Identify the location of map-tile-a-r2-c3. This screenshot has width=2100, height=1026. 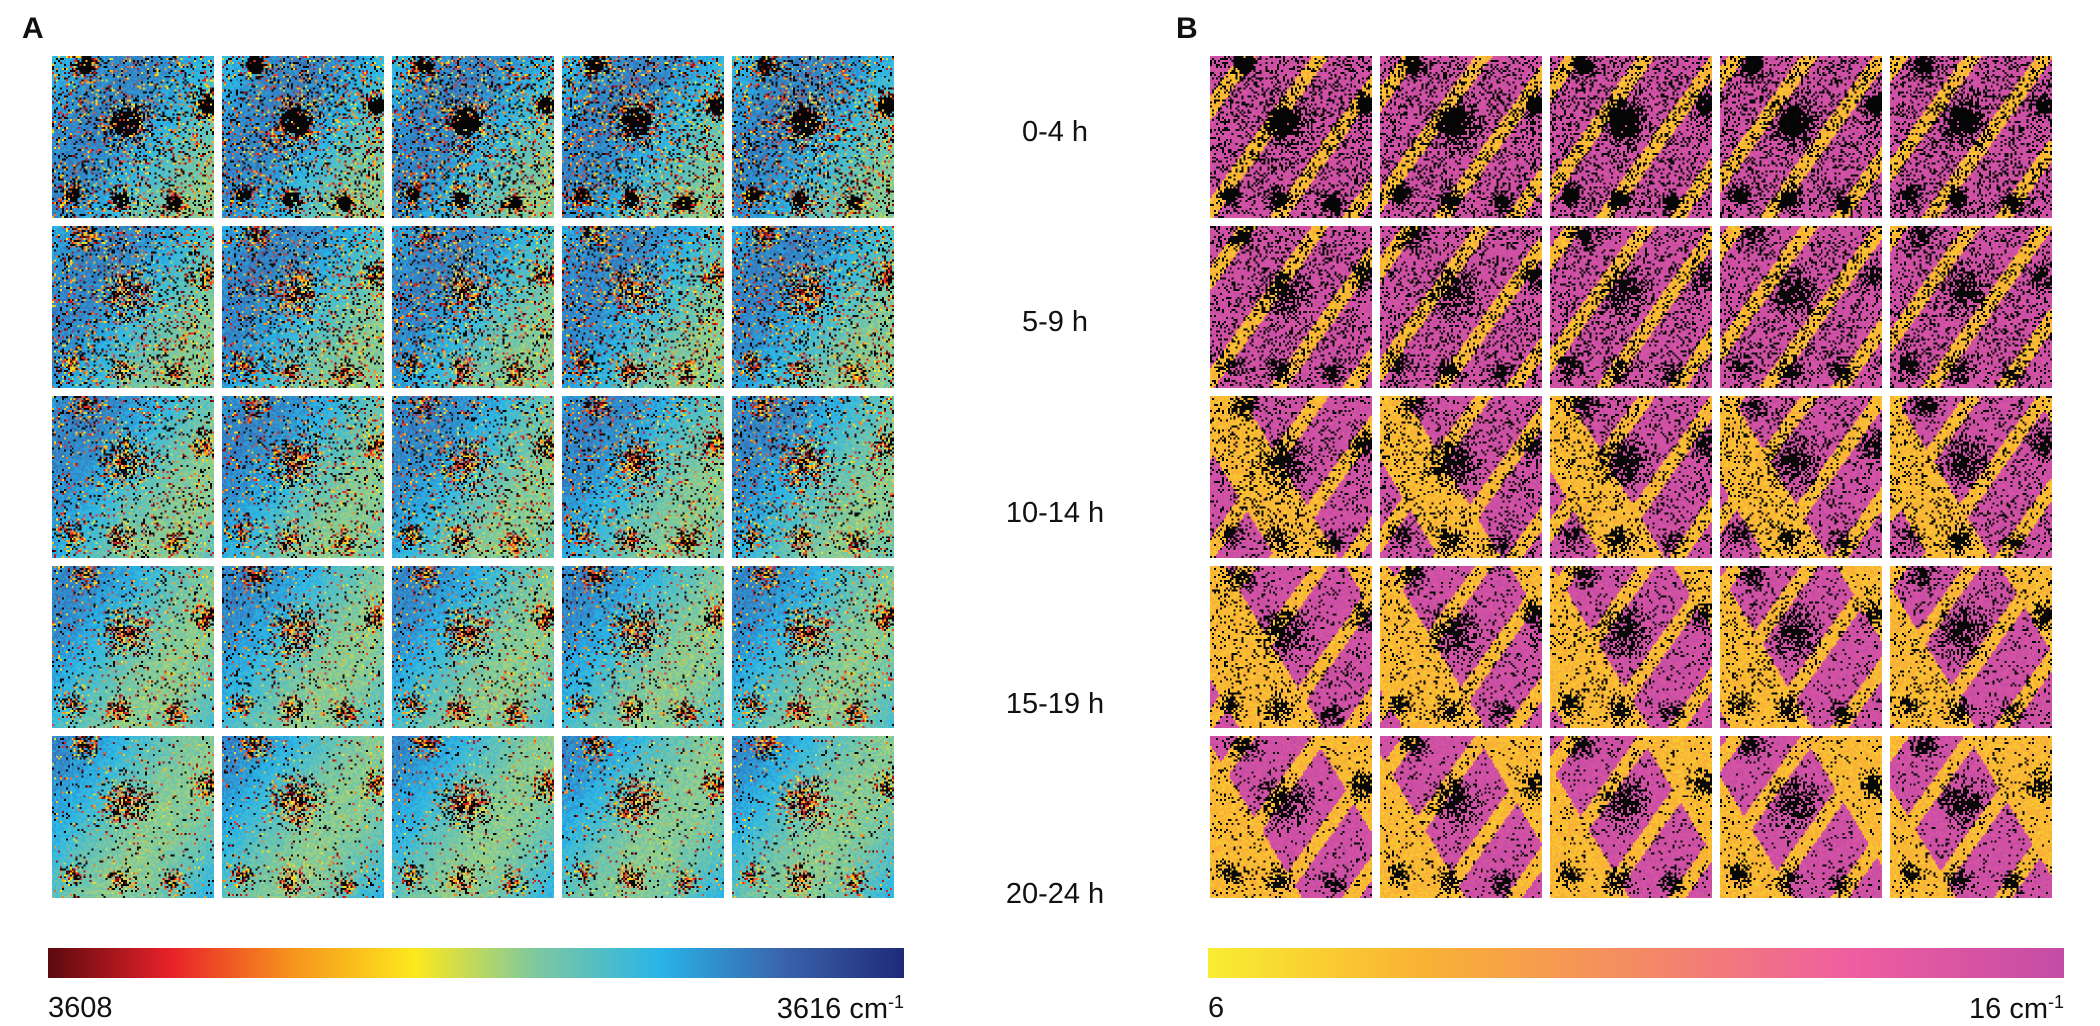
(643, 477).